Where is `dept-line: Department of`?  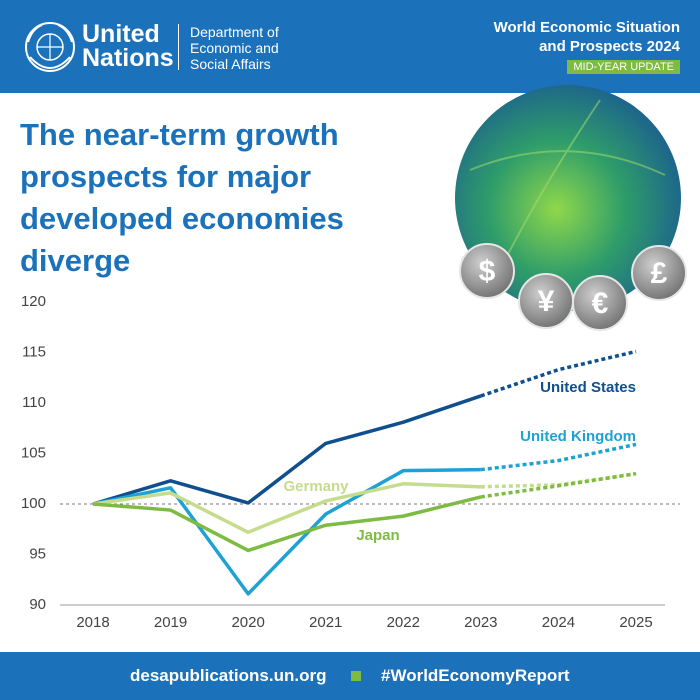 dept-line: Department of is located at coordinates (234, 32).